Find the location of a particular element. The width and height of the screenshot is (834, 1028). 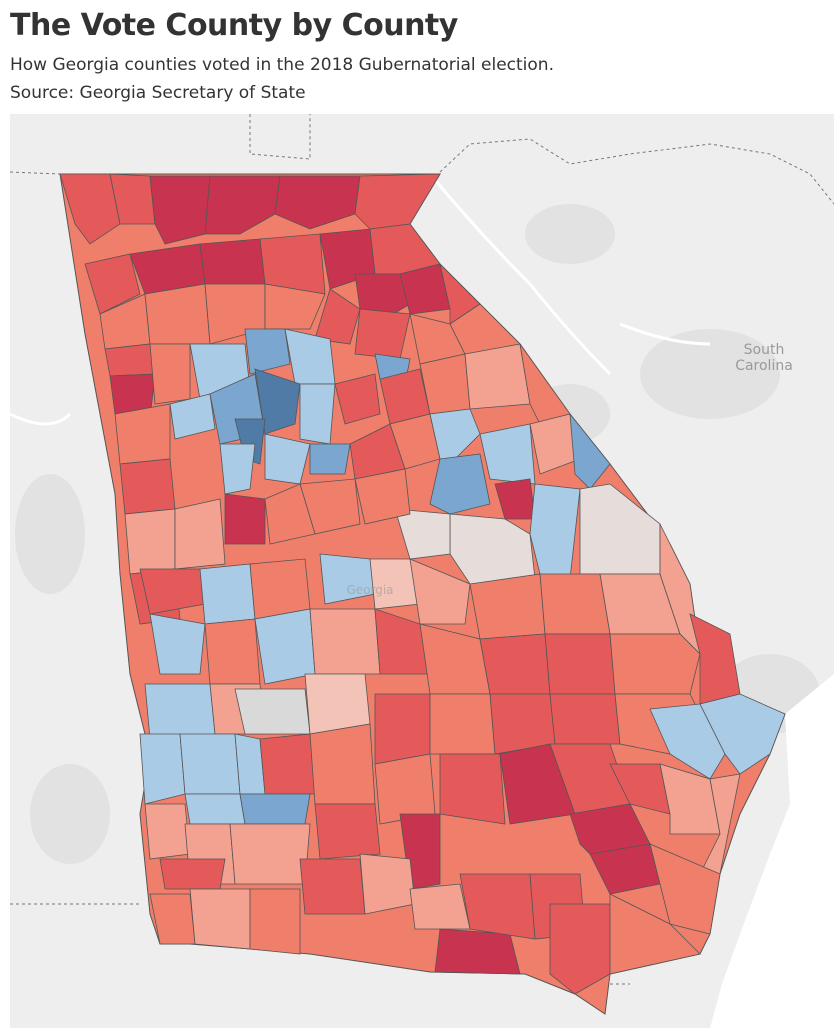

atlantic-water is located at coordinates (772, 851).